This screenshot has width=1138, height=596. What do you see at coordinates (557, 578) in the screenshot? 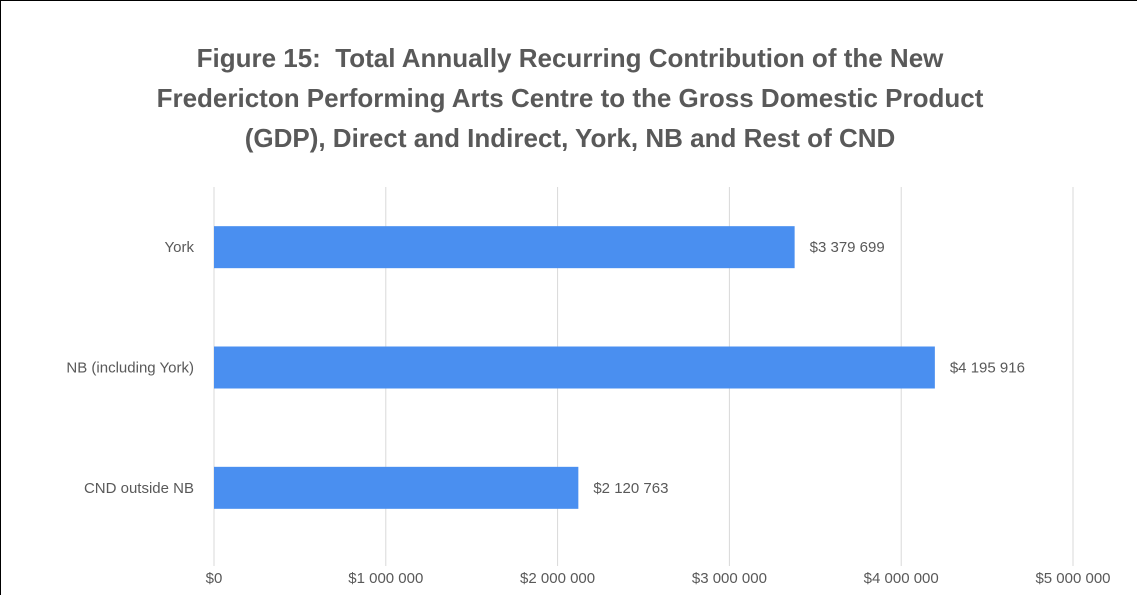
I see `x-tick-label: $2 000 000` at bounding box center [557, 578].